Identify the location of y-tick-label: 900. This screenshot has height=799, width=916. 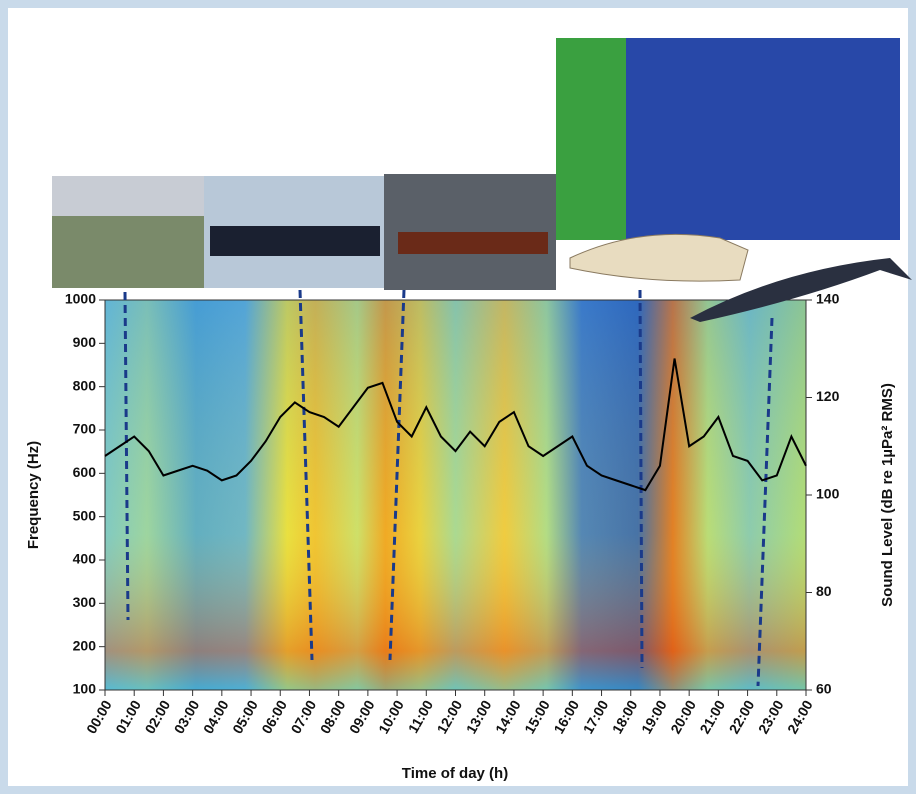
(85, 342).